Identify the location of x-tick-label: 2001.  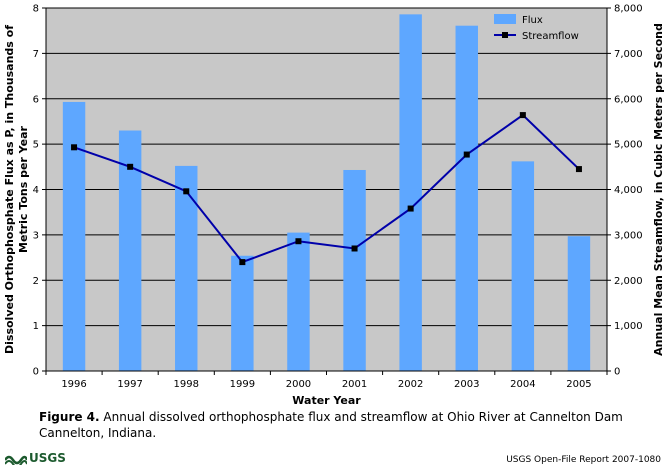
(354, 384).